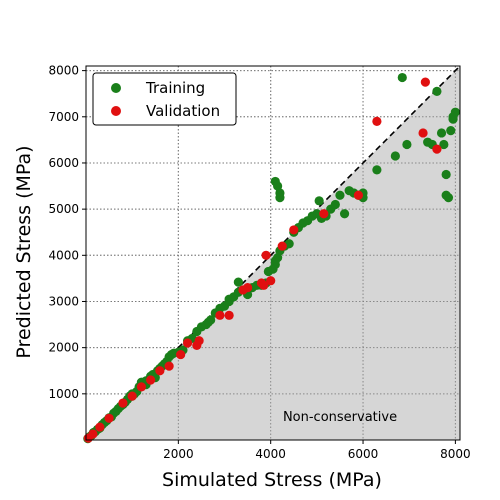  I want to click on y-axis-label: Predicted Stress (MPa), so click(24, 251).